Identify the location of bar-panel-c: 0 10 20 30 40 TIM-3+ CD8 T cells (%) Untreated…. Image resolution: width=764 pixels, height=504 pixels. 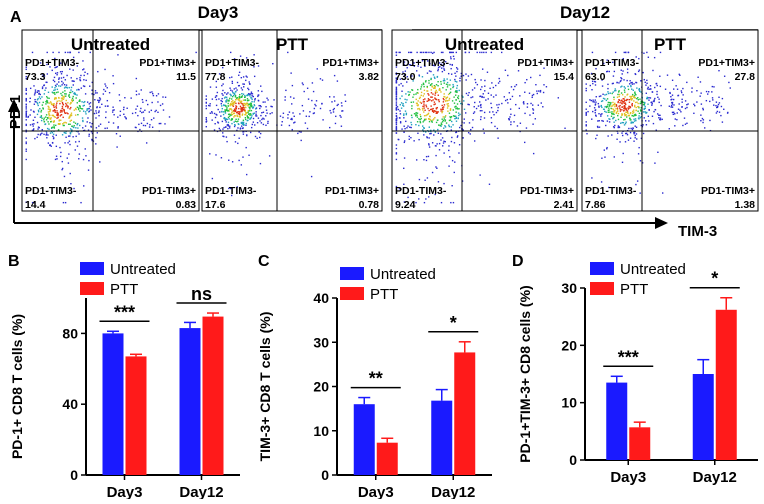
(374, 383).